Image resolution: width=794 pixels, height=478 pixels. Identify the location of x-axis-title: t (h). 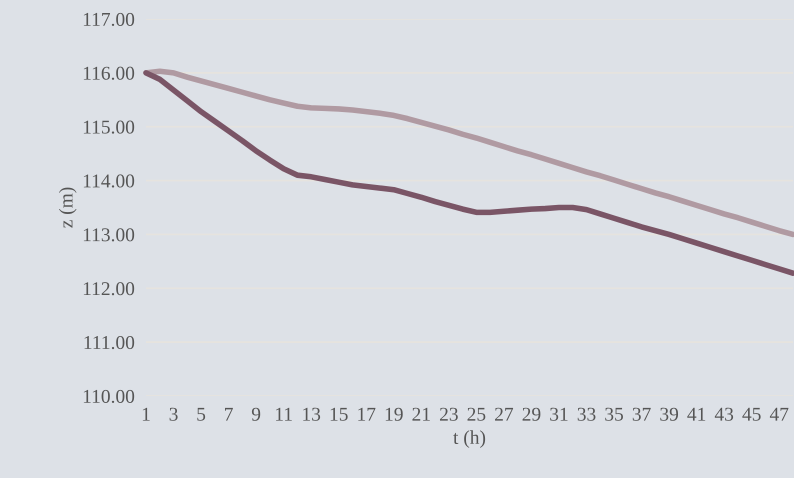
(469, 439).